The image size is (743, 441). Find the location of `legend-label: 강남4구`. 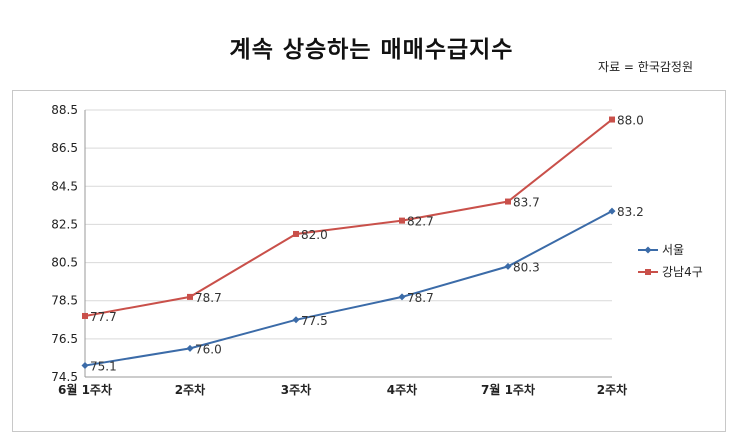

legend-label: 강남4구 is located at coordinates (682, 272).